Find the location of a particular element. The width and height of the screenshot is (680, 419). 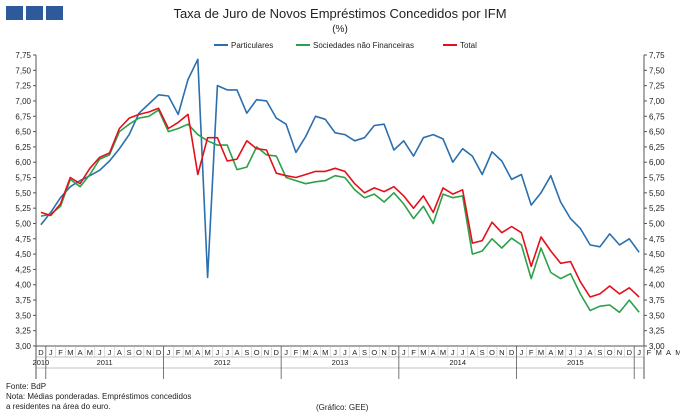

y-tick-label-left: 7,25 is located at coordinates (23, 86).